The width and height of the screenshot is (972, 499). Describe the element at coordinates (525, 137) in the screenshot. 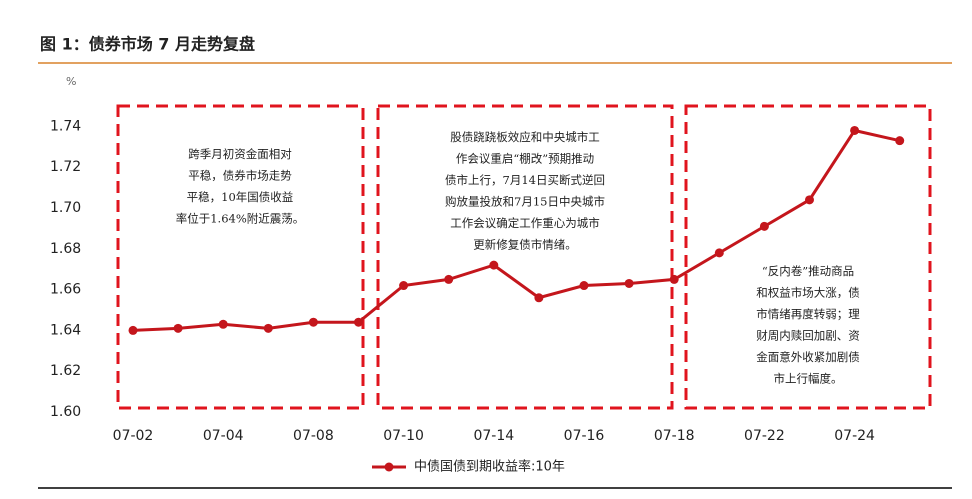

I see `annotation-text: 股债跷跷板效应和中央城市工` at that location.